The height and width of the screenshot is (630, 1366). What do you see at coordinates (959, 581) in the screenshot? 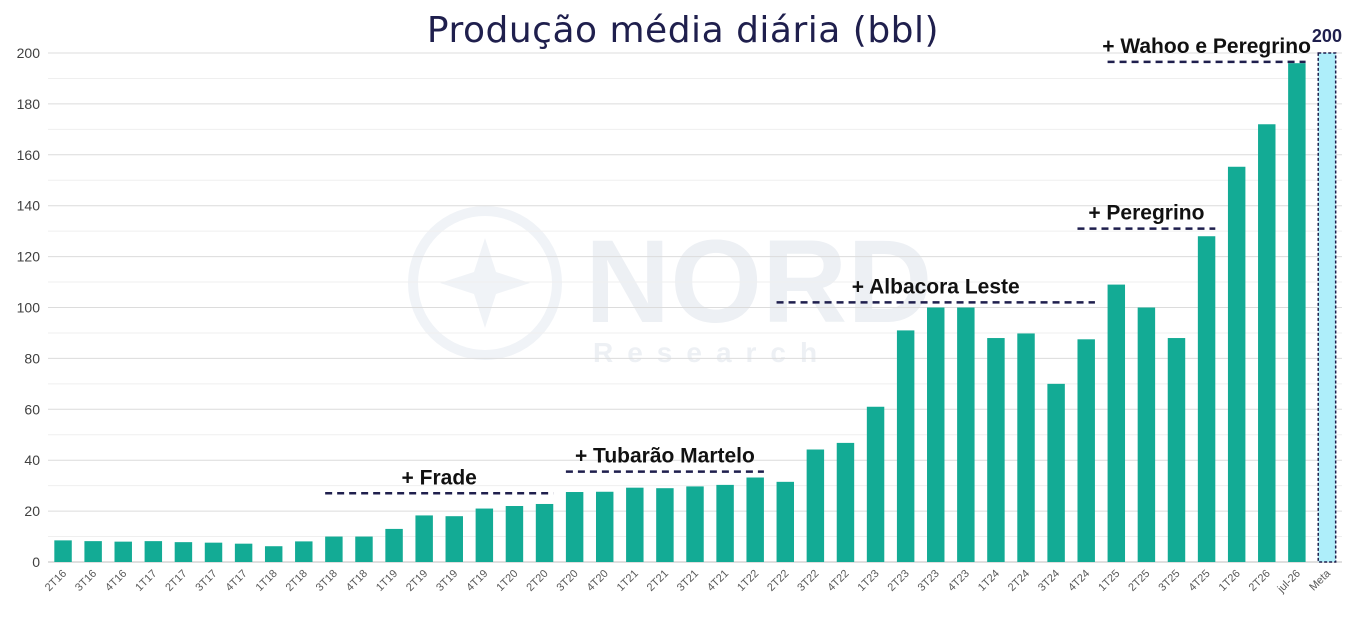
I see `x-tick-label: 4T23` at bounding box center [959, 581].